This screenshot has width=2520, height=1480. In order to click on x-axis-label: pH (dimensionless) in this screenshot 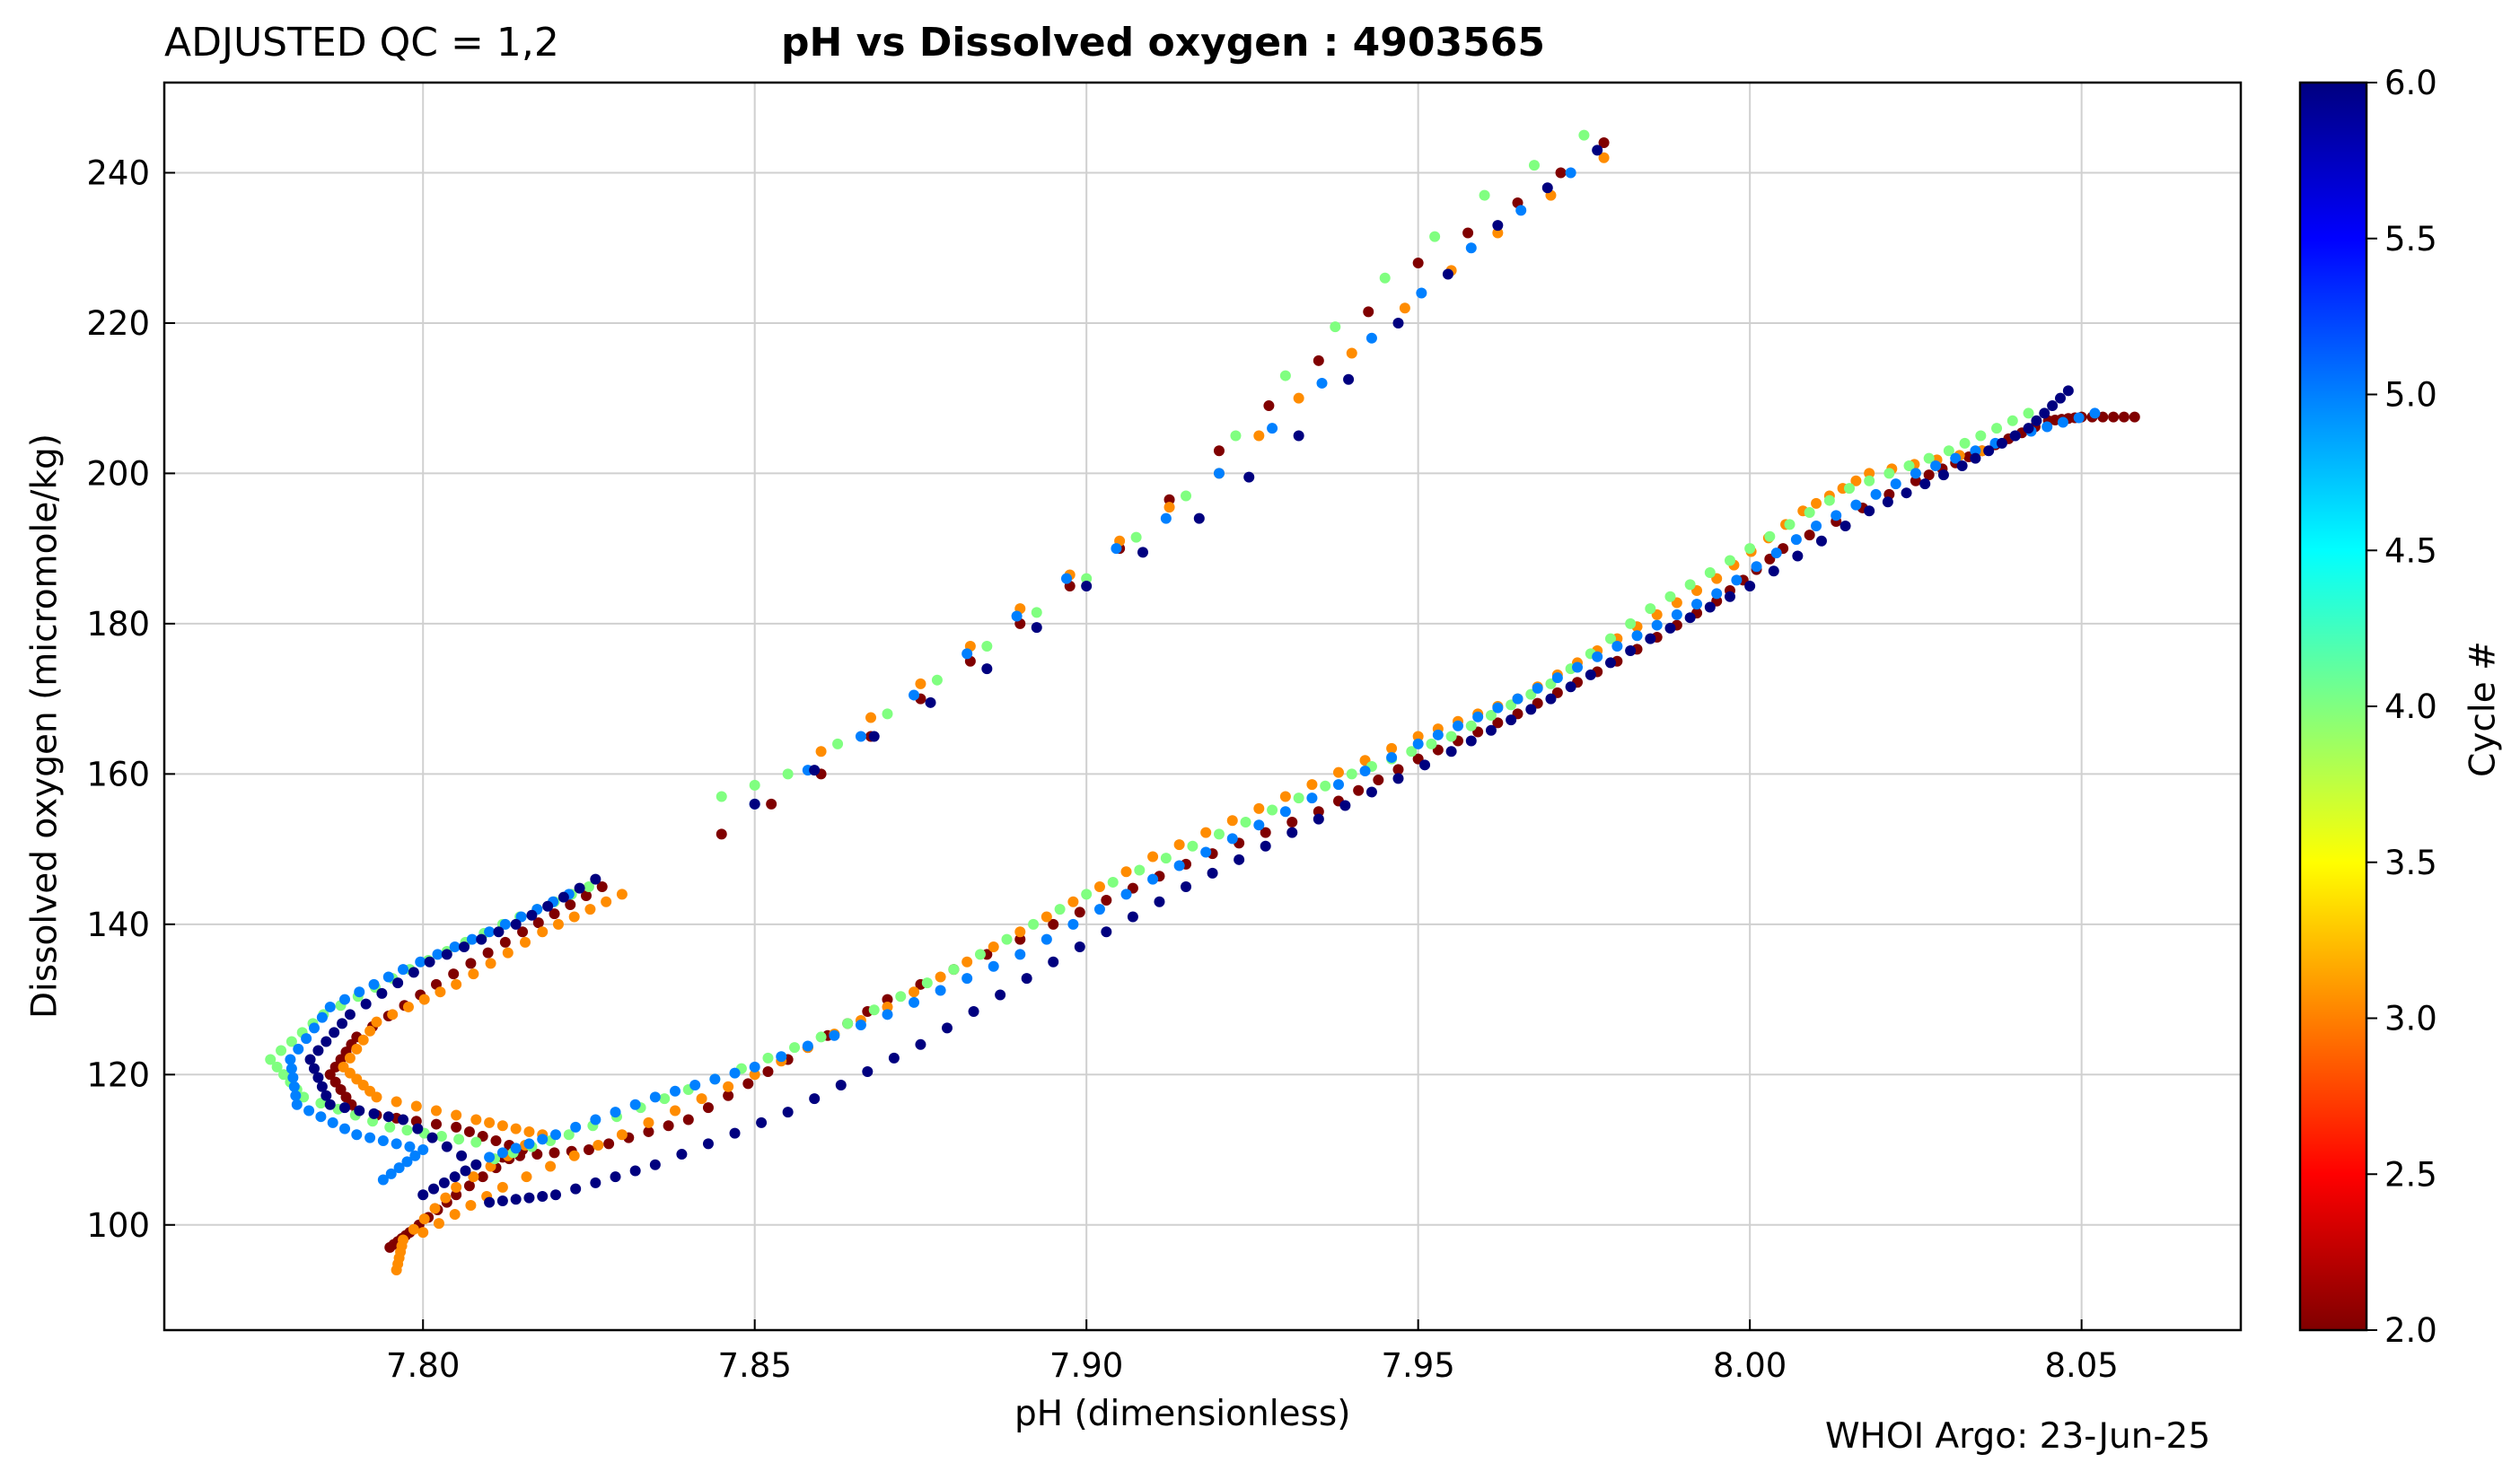, I will do `click(1182, 1414)`.